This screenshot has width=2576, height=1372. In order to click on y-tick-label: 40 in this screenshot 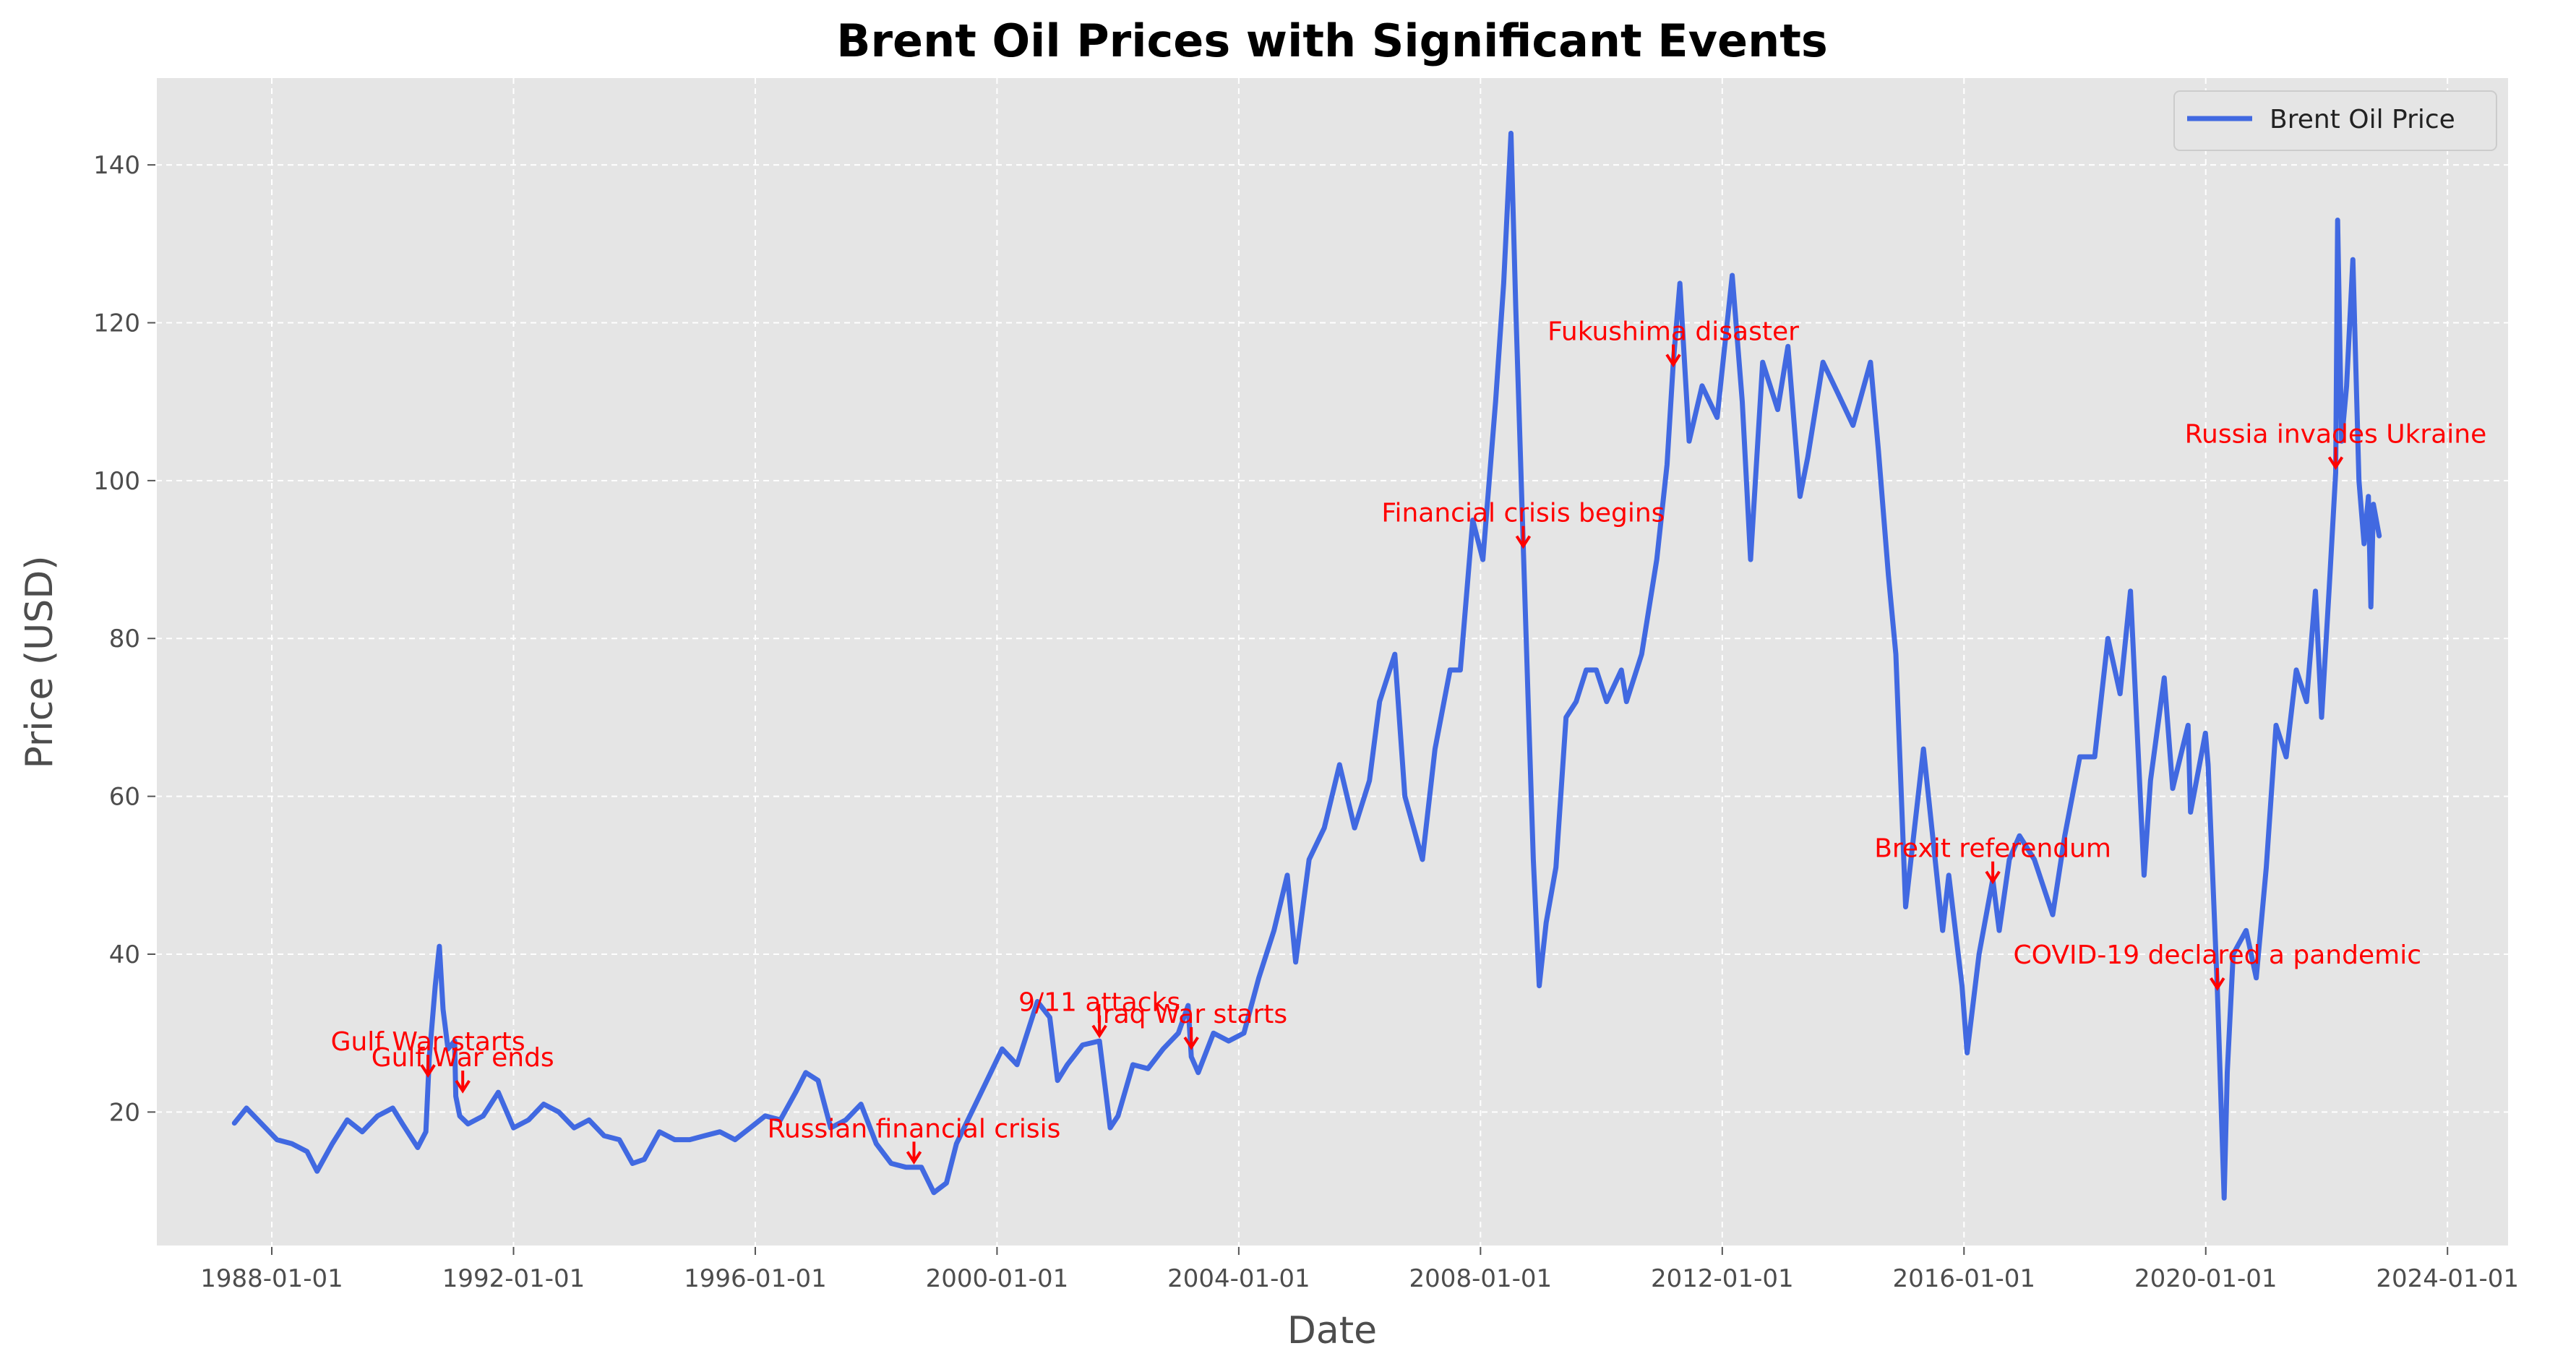, I will do `click(125, 954)`.